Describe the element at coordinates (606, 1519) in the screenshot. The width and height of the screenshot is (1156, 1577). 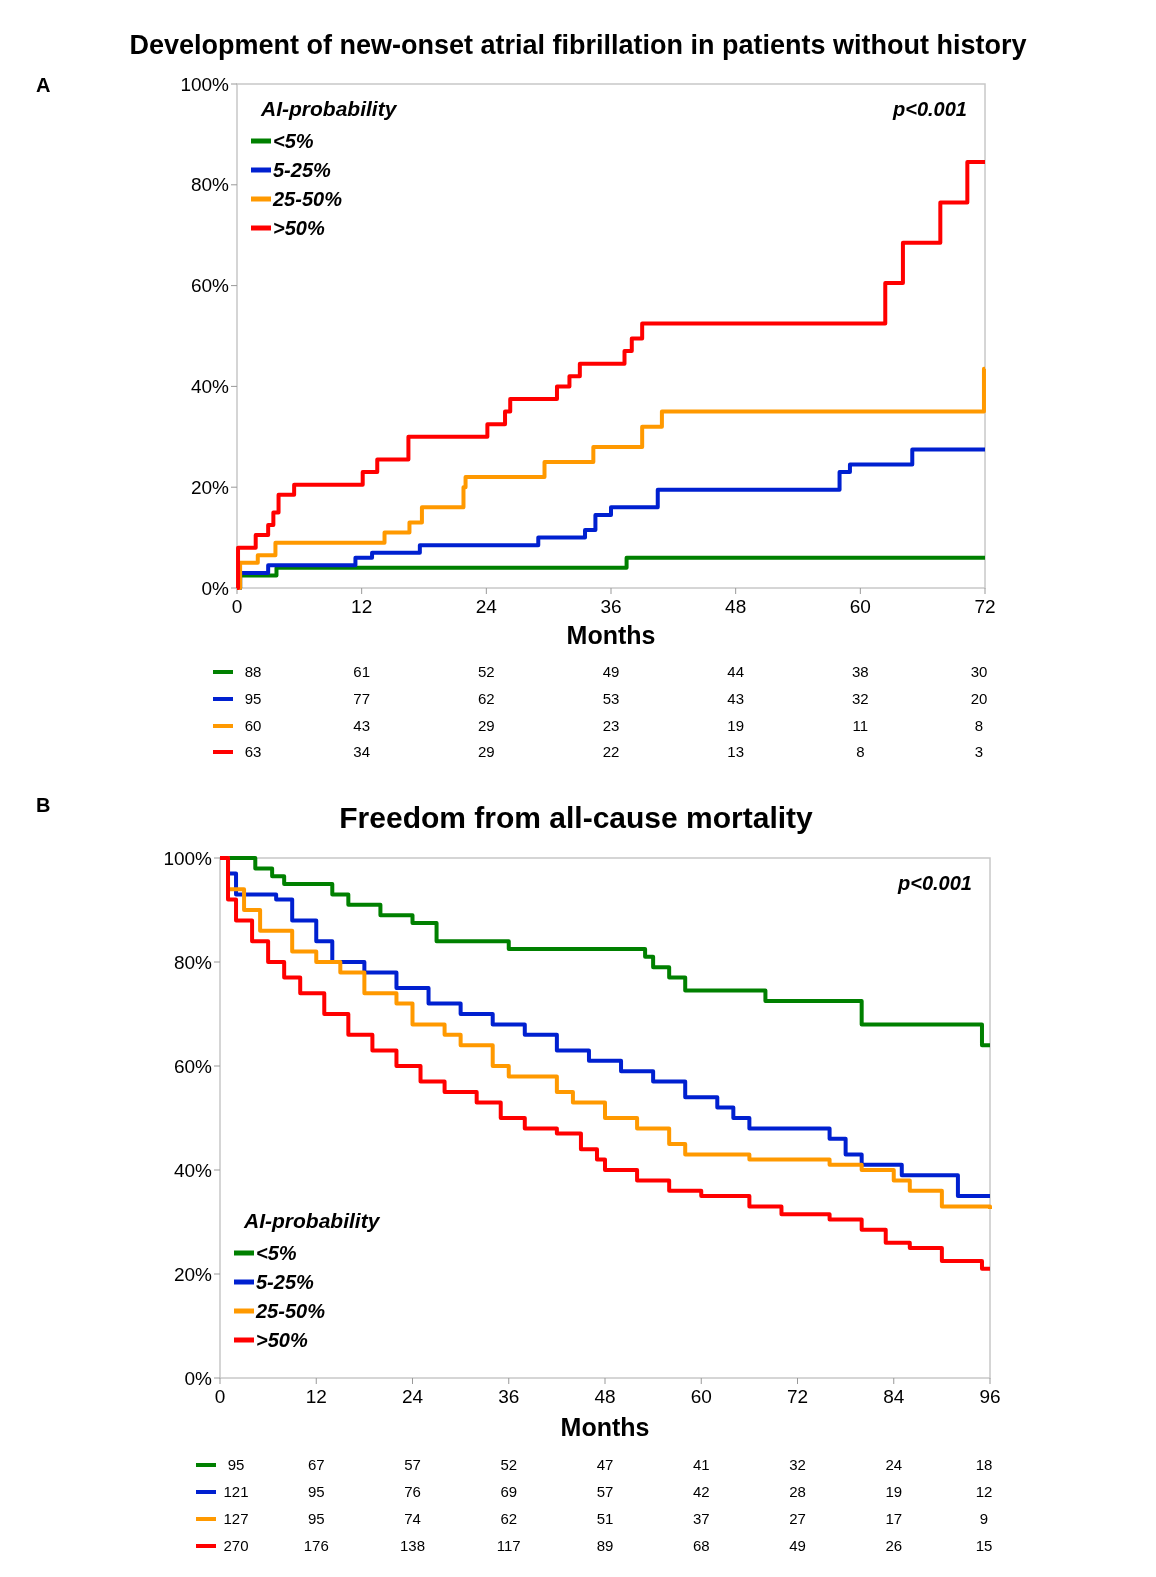
I see `text: 127 95 74 62 51 37 27 17 9` at that location.